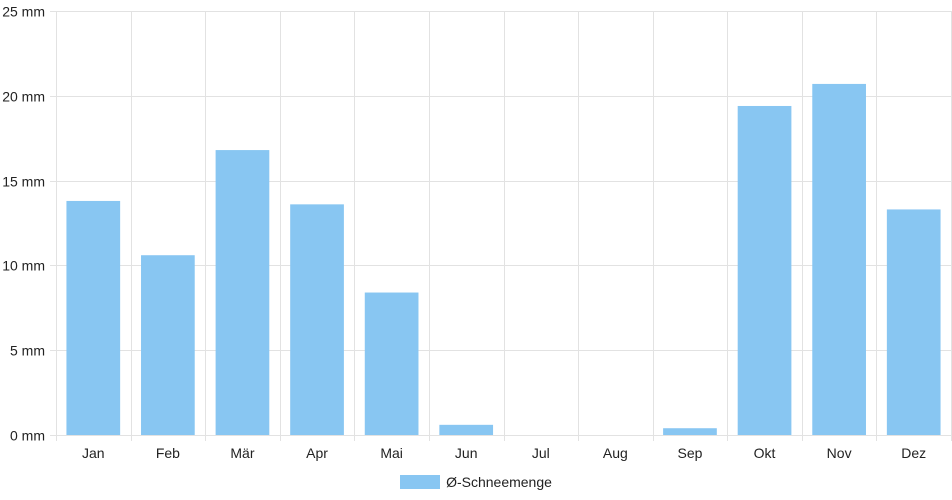  Describe the element at coordinates (765, 453) in the screenshot. I see `x-tick-label: Okt` at that location.